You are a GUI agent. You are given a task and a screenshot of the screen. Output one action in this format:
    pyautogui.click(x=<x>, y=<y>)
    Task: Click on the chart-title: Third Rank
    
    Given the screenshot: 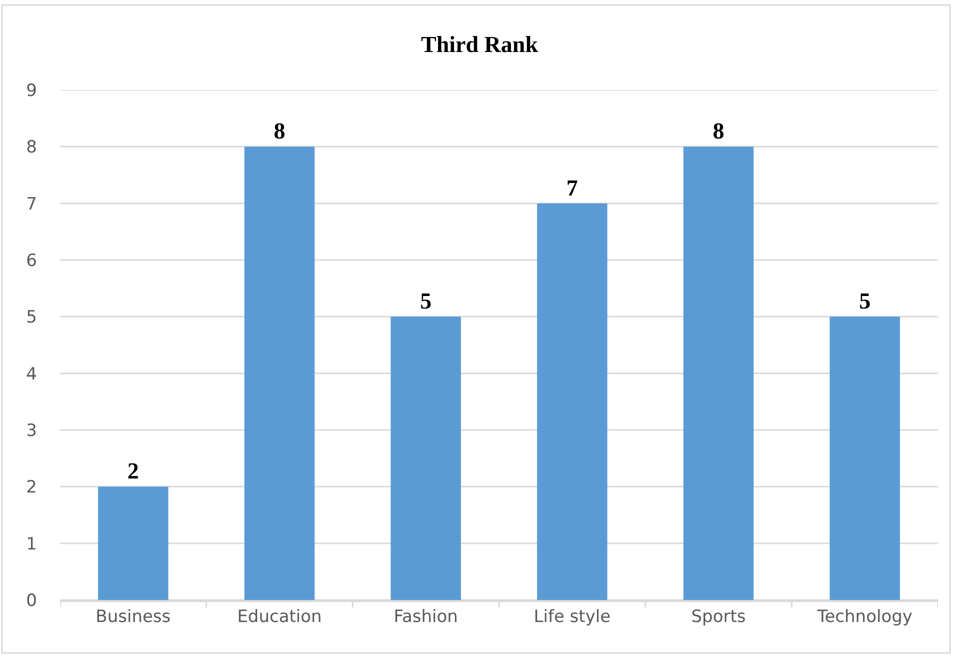 What is the action you would take?
    pyautogui.click(x=479, y=45)
    